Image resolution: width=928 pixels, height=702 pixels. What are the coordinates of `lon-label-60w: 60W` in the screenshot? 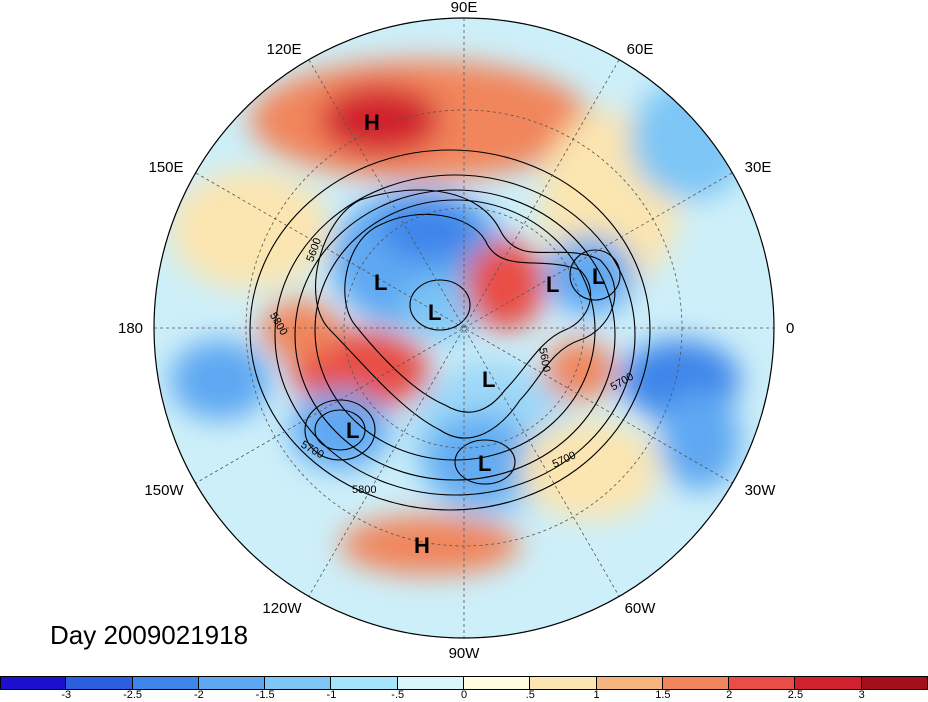 It's located at (640, 608).